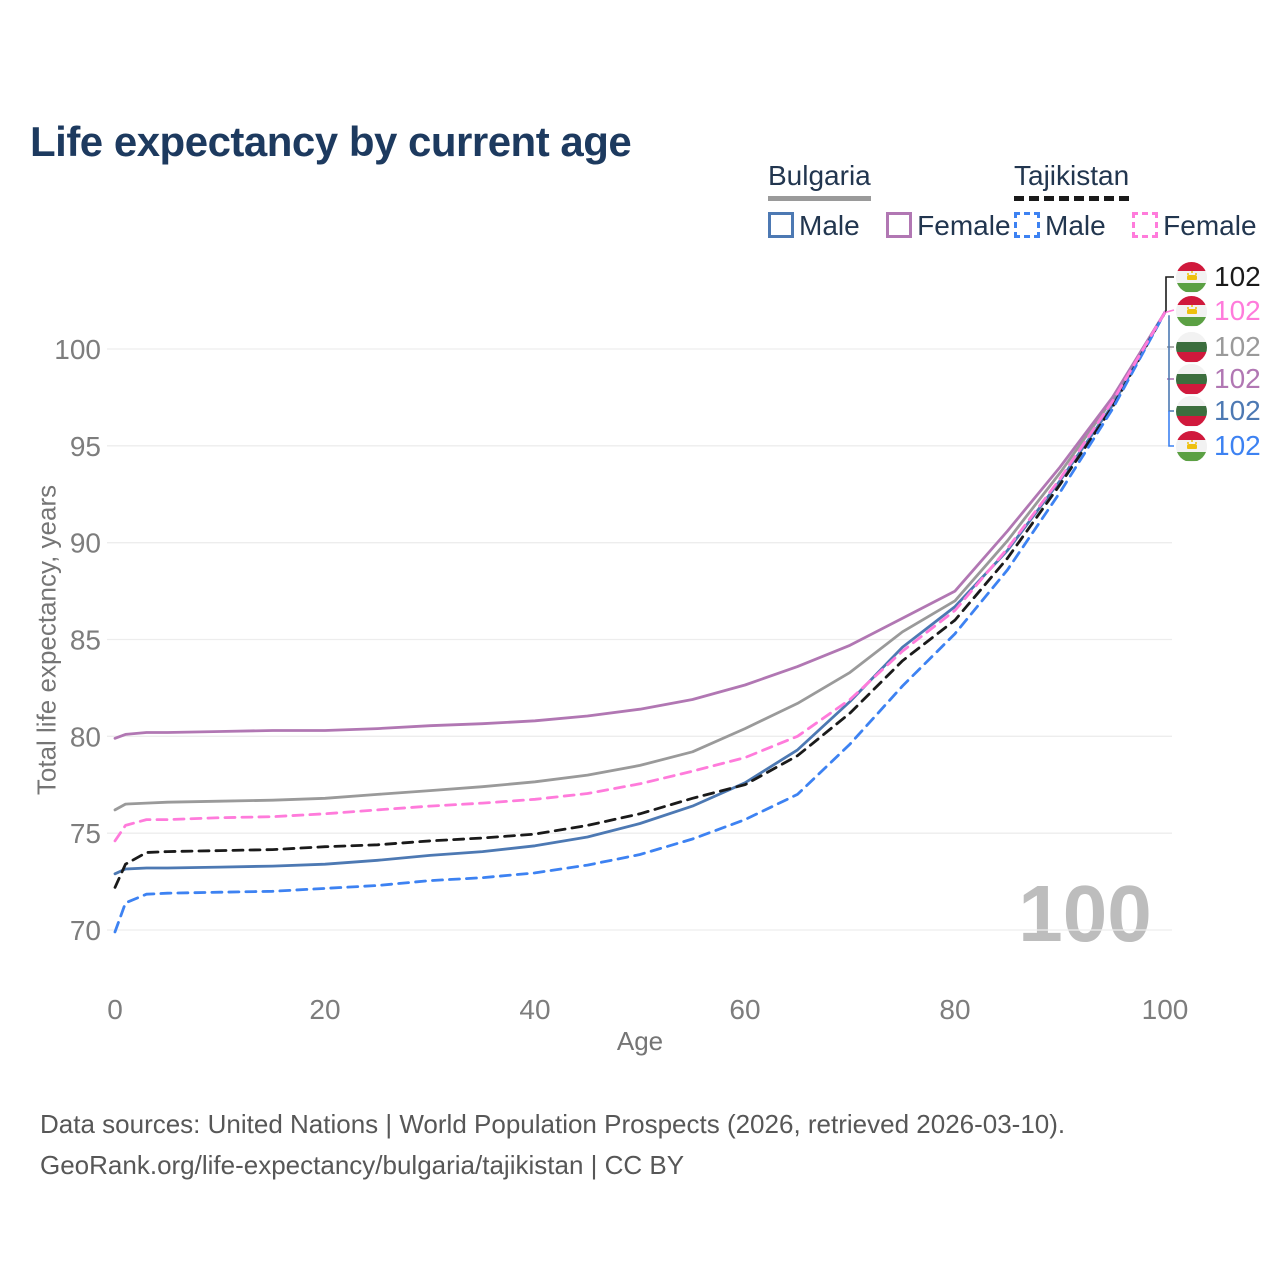 The width and height of the screenshot is (1280, 1280). What do you see at coordinates (1145, 225) in the screenshot?
I see `tajikistan-female-swatch-icon` at bounding box center [1145, 225].